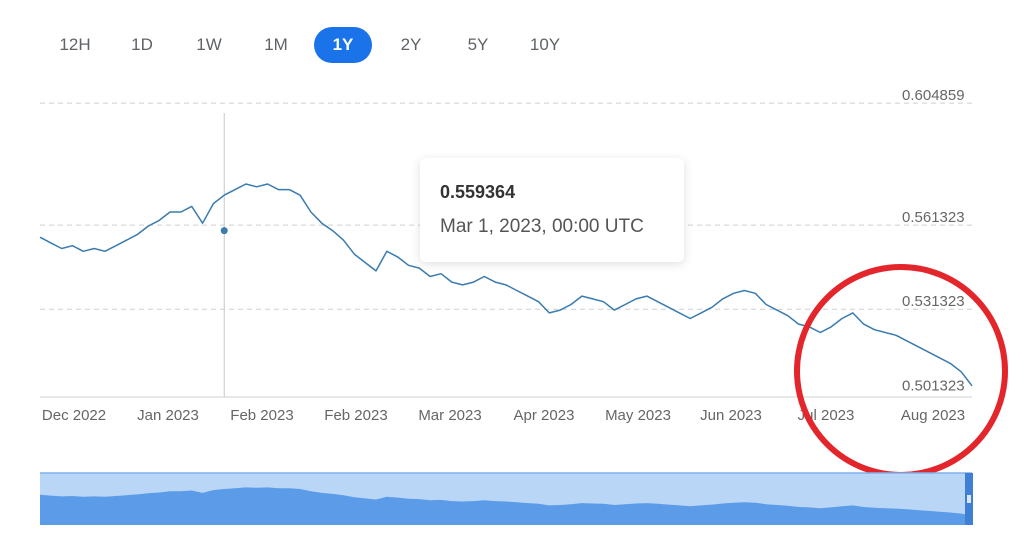 The height and width of the screenshot is (545, 1024). I want to click on annotation-circle, so click(901, 371).